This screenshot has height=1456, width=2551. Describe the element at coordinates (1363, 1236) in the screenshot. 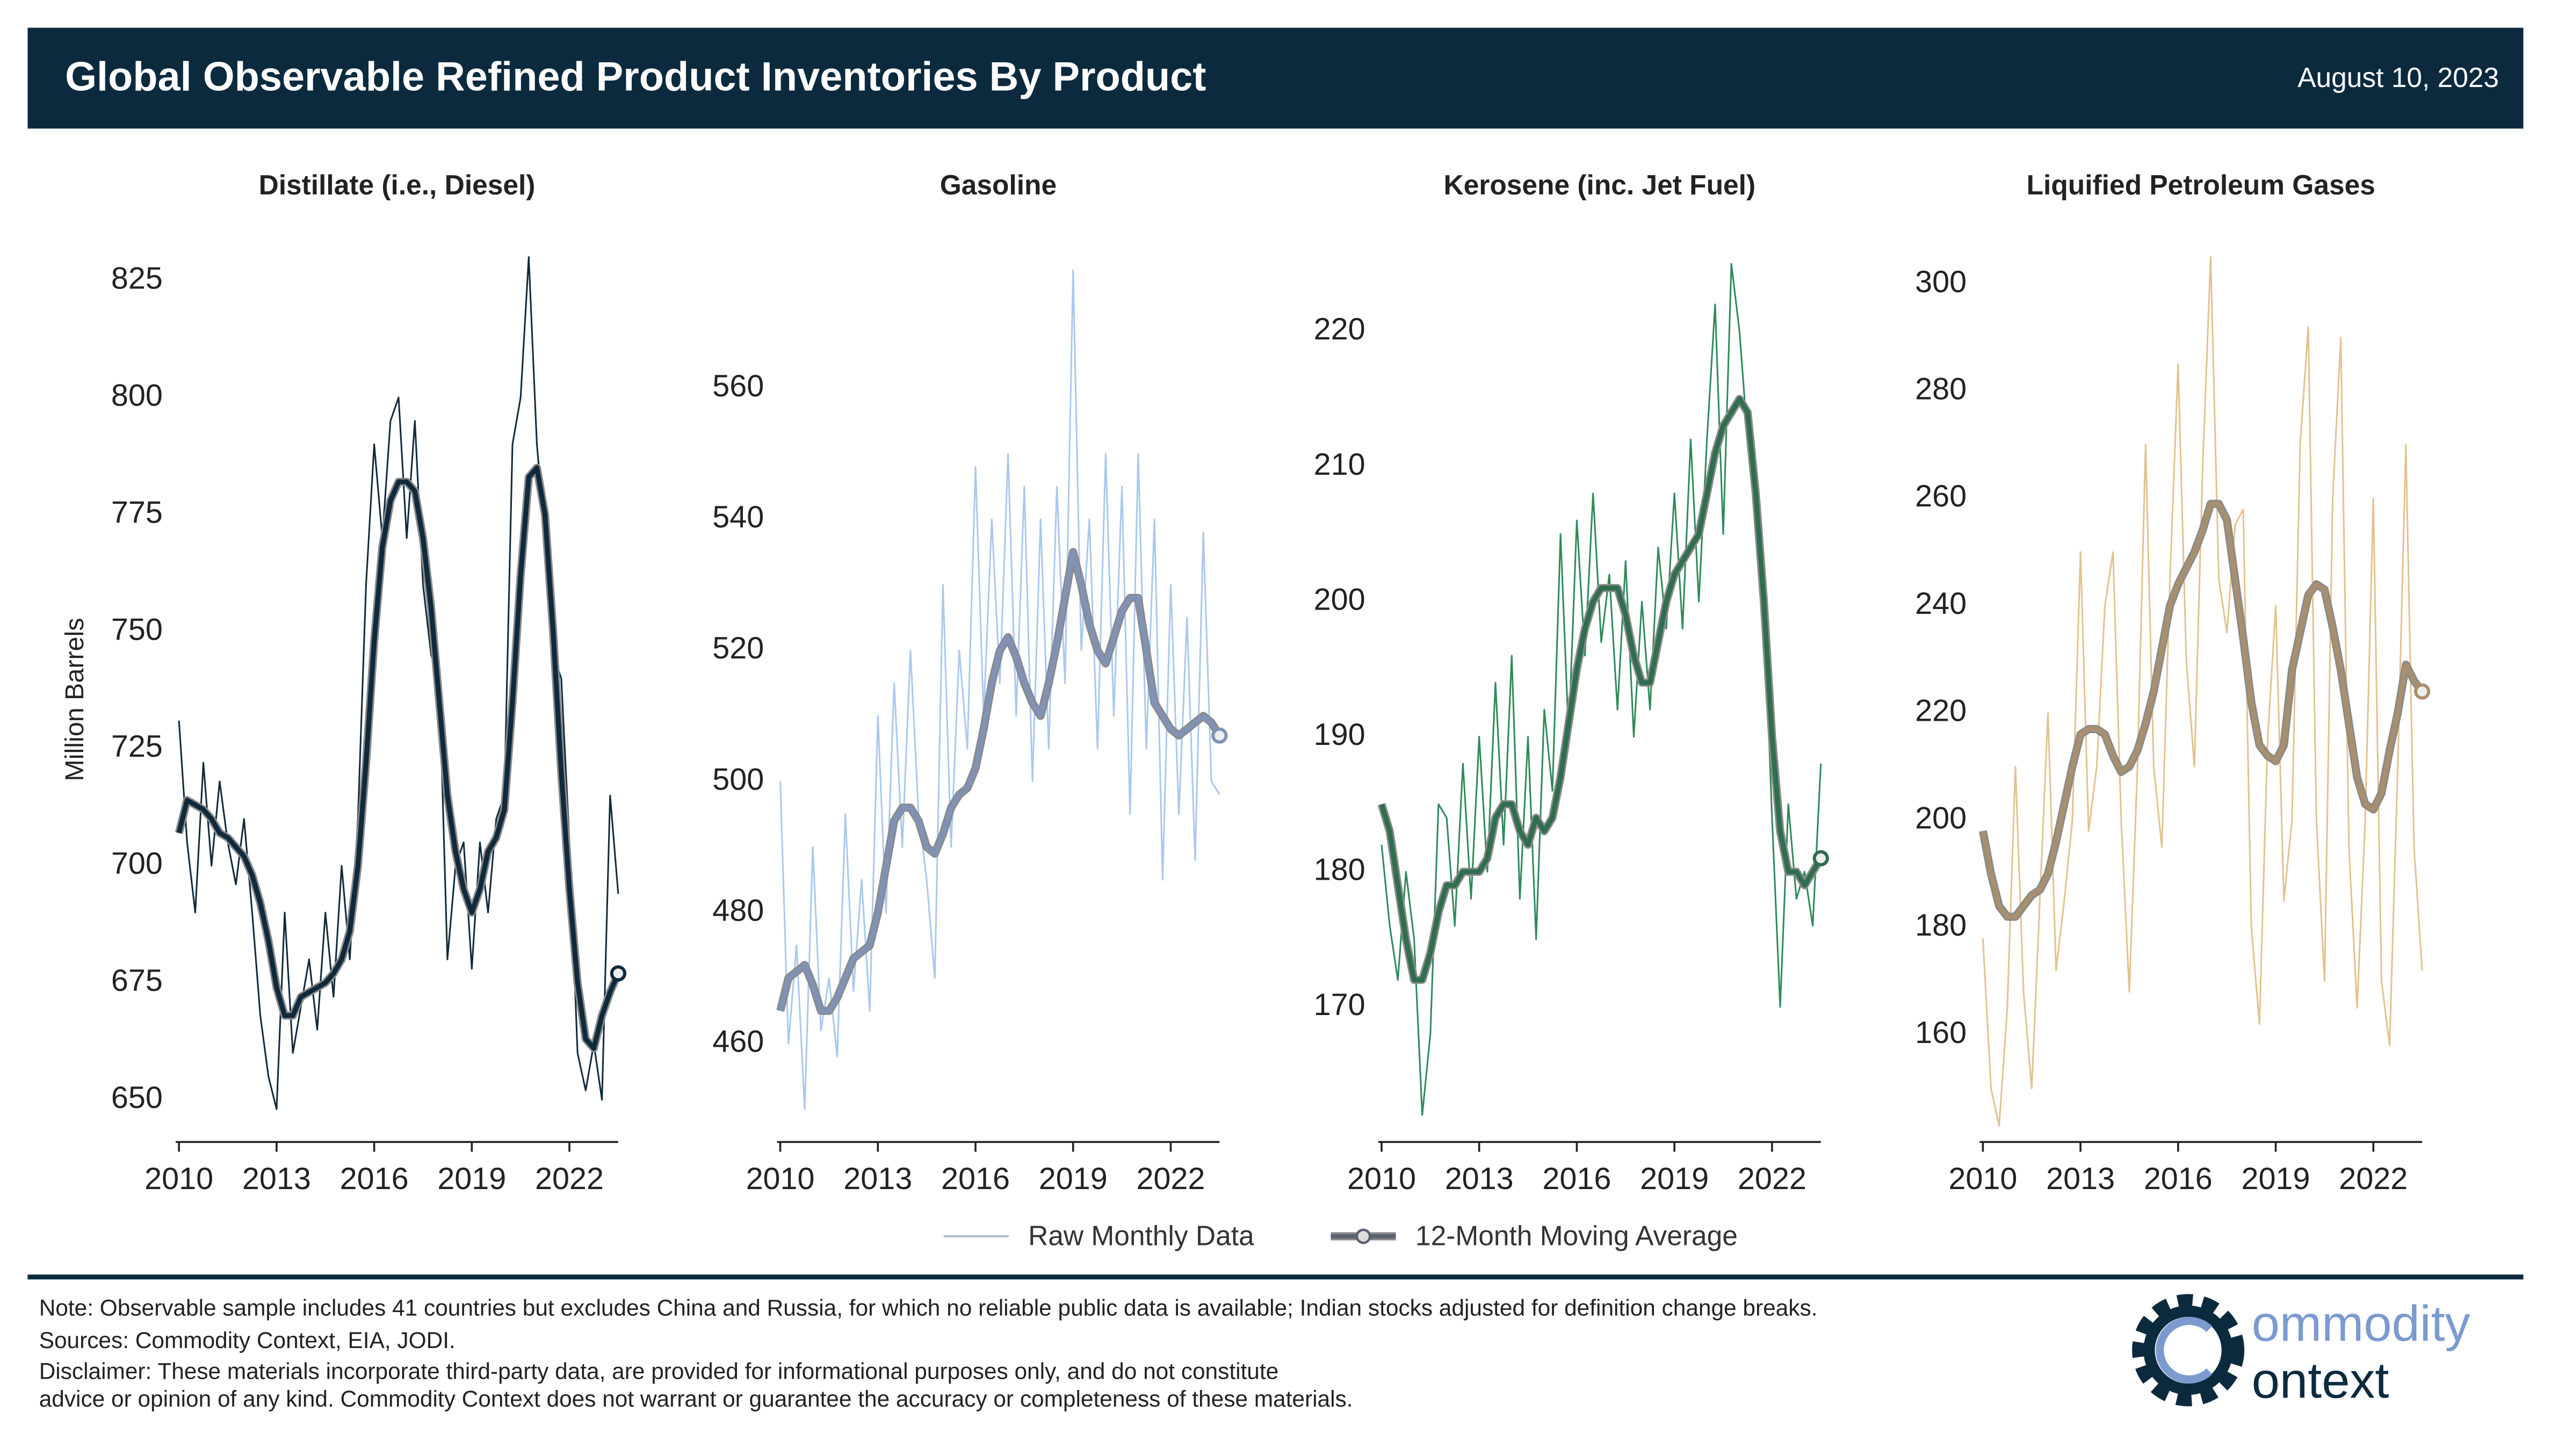

I see `legend-swatch-marker` at that location.